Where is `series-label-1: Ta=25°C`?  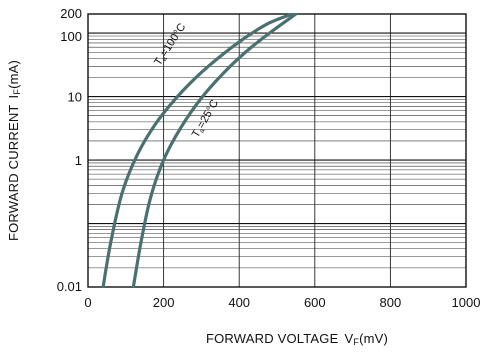 series-label-1: Ta=25°C is located at coordinates (206, 119).